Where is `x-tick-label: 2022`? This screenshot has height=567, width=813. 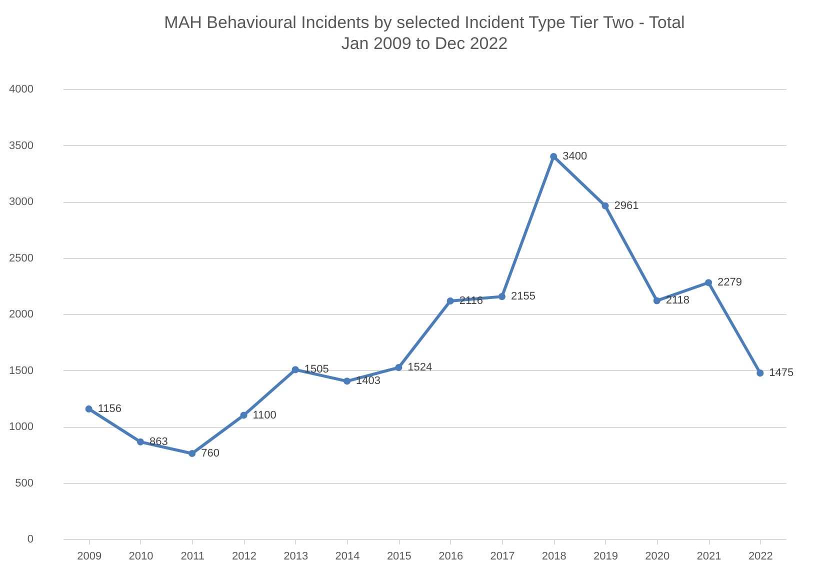 x-tick-label: 2022 is located at coordinates (760, 556).